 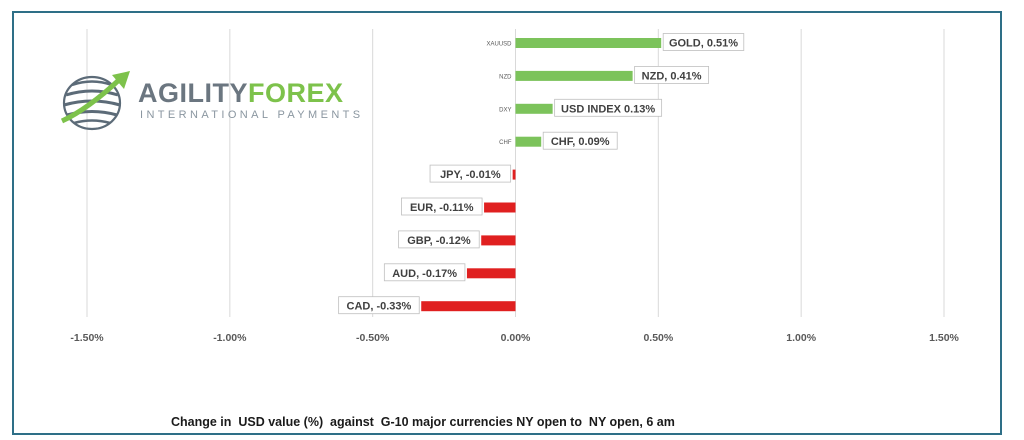 I want to click on x-tick-labels: -1.50% -1.00% -0.50% 0.00% 0.50% 1.00% 1.50%, so click(x=514, y=338).